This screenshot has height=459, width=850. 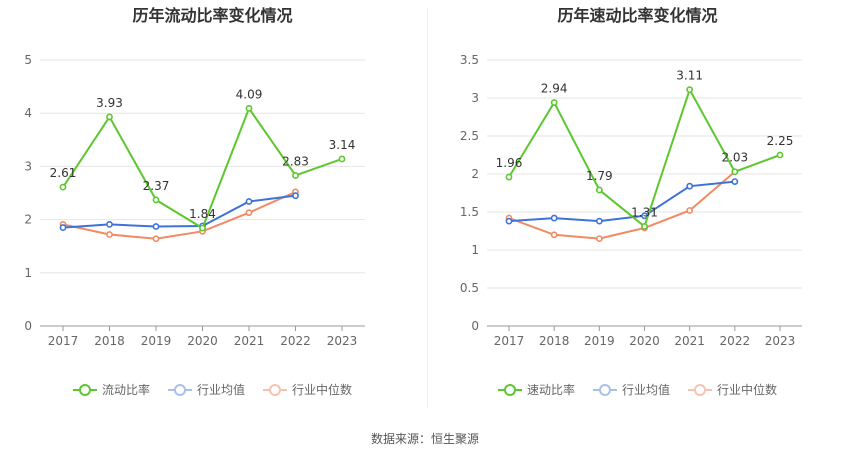 I want to click on chart-legend: 速动比率 行业均值 行业中位数, so click(x=637, y=389).